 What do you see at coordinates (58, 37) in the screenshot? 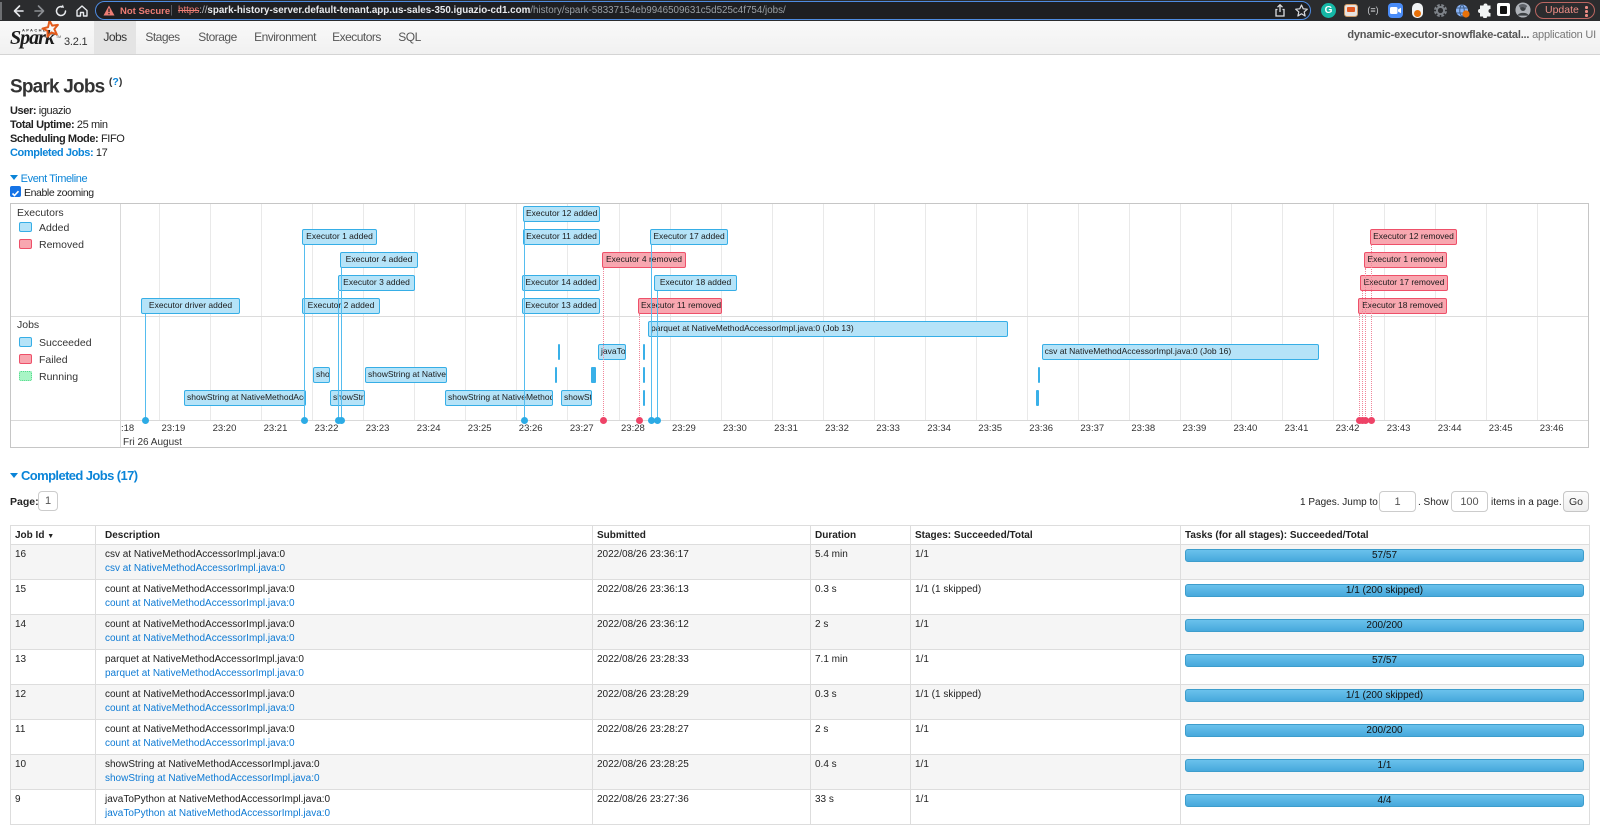
I see `svg-text: TM` at bounding box center [58, 37].